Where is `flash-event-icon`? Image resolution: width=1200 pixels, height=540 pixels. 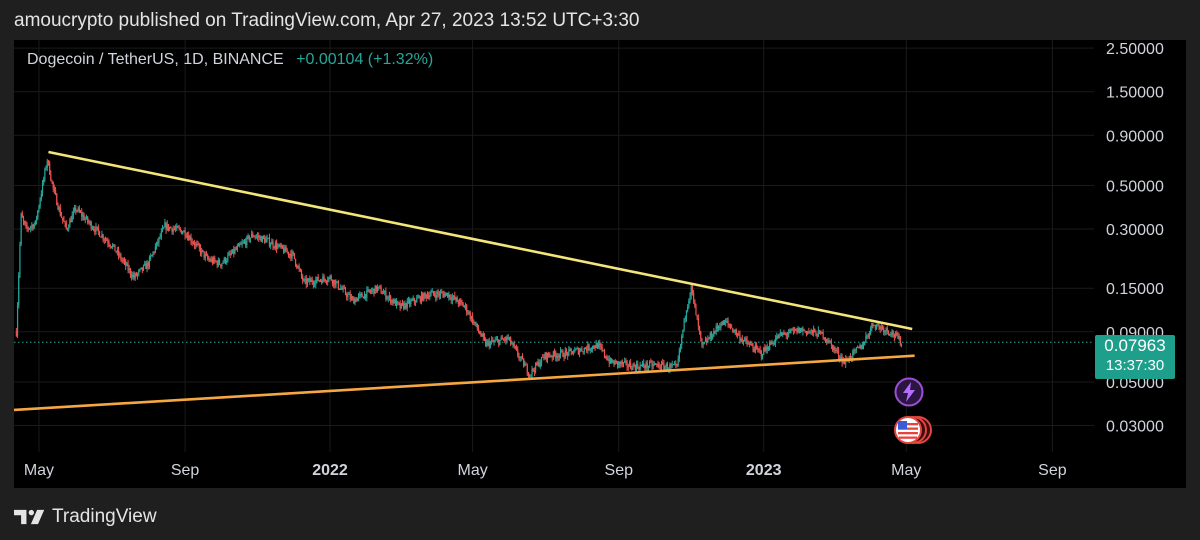
flash-event-icon is located at coordinates (909, 392).